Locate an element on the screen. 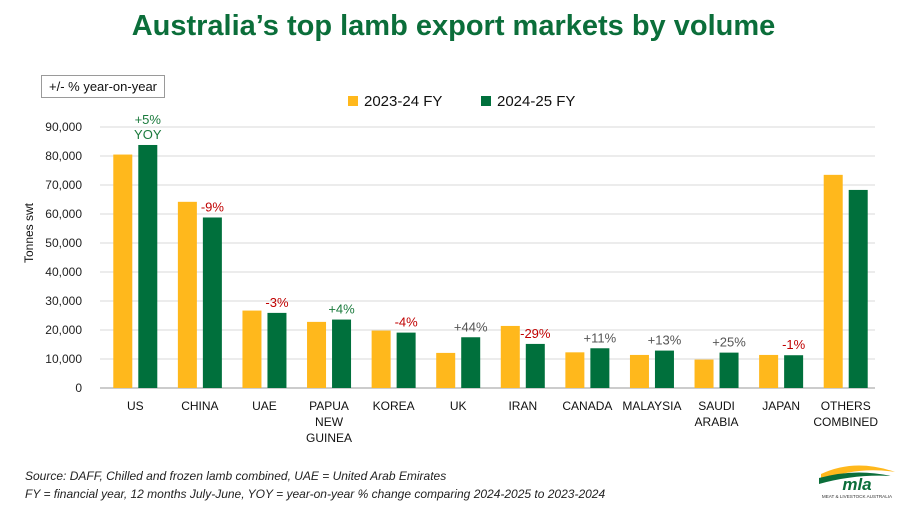  category-label: UK is located at coordinates (458, 406).